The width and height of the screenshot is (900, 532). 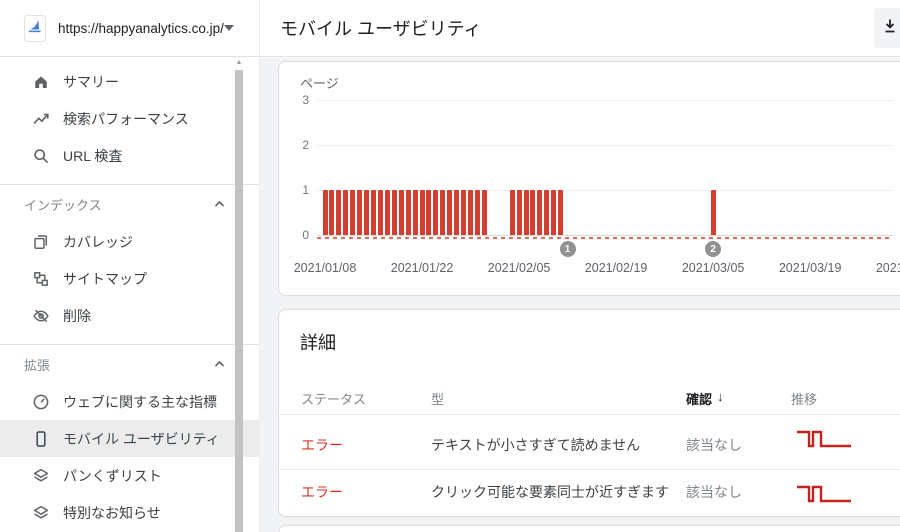 I want to click on sidebar-item-label: 特別なお知らせ, so click(x=112, y=512).